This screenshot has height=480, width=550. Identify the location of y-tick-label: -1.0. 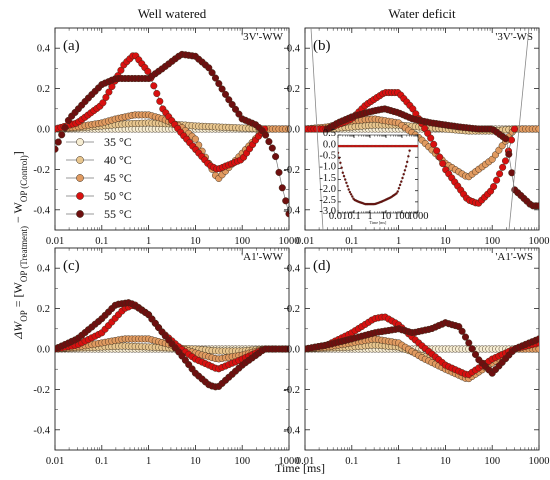
(327, 167).